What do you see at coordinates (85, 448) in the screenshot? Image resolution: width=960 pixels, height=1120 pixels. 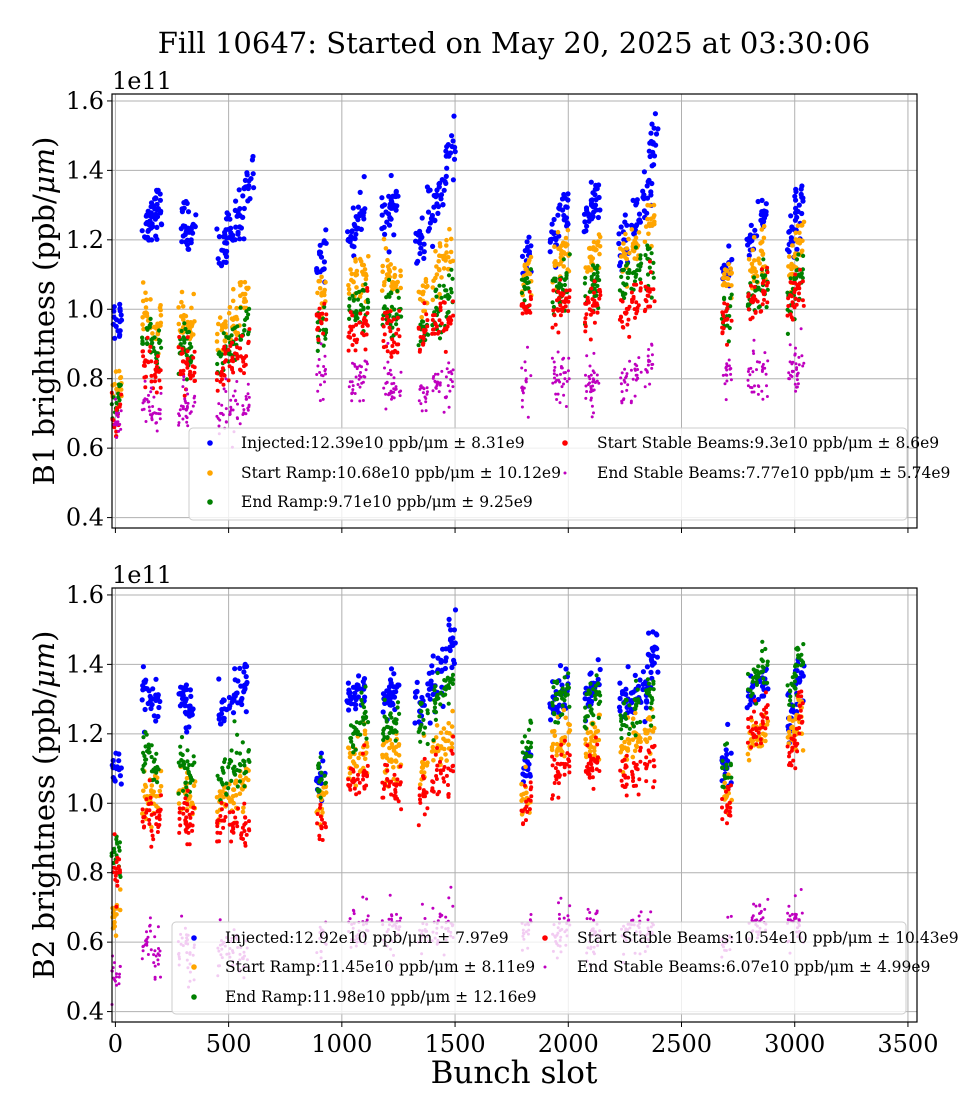 I see `y-tick-label: 0.6` at bounding box center [85, 448].